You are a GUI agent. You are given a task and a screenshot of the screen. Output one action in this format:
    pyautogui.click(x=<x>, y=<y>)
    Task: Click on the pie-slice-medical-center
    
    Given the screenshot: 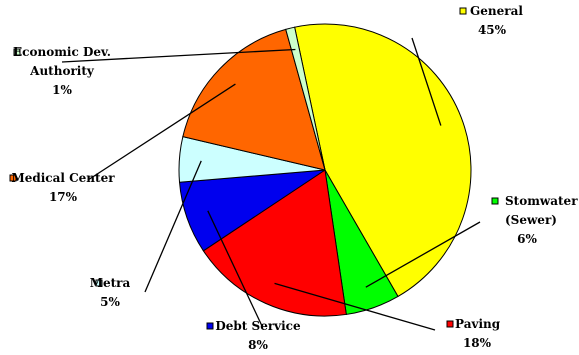 What is the action you would take?
    pyautogui.click(x=254, y=99)
    